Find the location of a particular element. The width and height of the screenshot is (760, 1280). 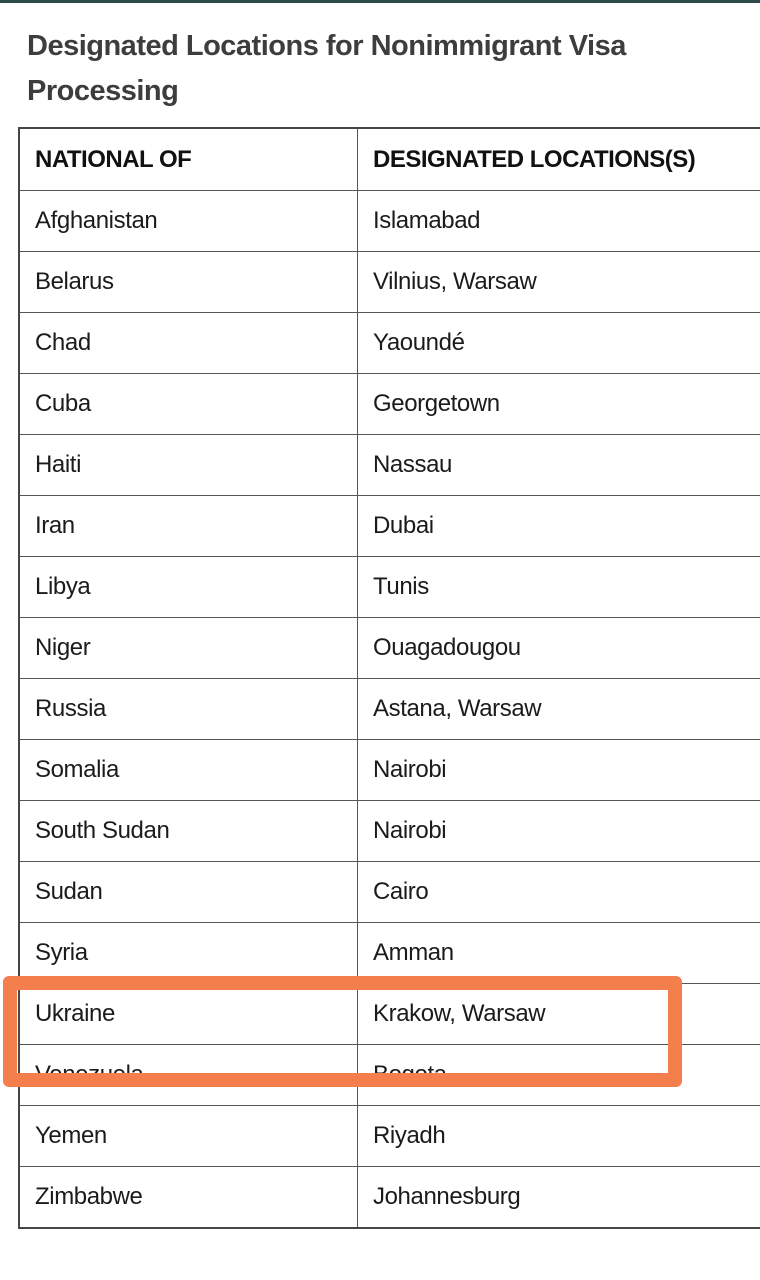

cell-national: Cuba is located at coordinates (188, 404).